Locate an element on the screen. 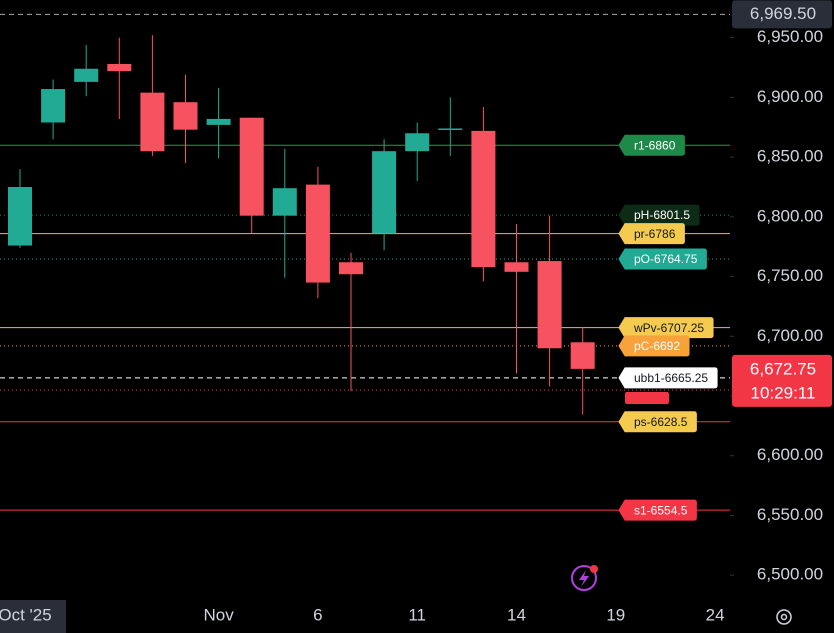 The width and height of the screenshot is (834, 633). y-tick-label: 6,750.00 is located at coordinates (790, 275).